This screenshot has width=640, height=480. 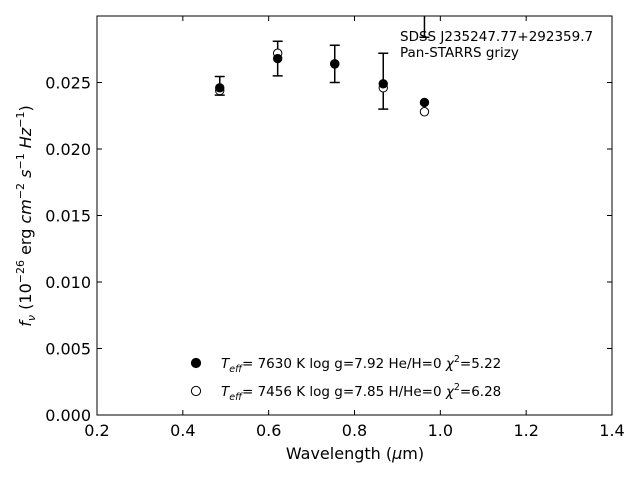 I want to click on model-markers, so click(x=322, y=82).